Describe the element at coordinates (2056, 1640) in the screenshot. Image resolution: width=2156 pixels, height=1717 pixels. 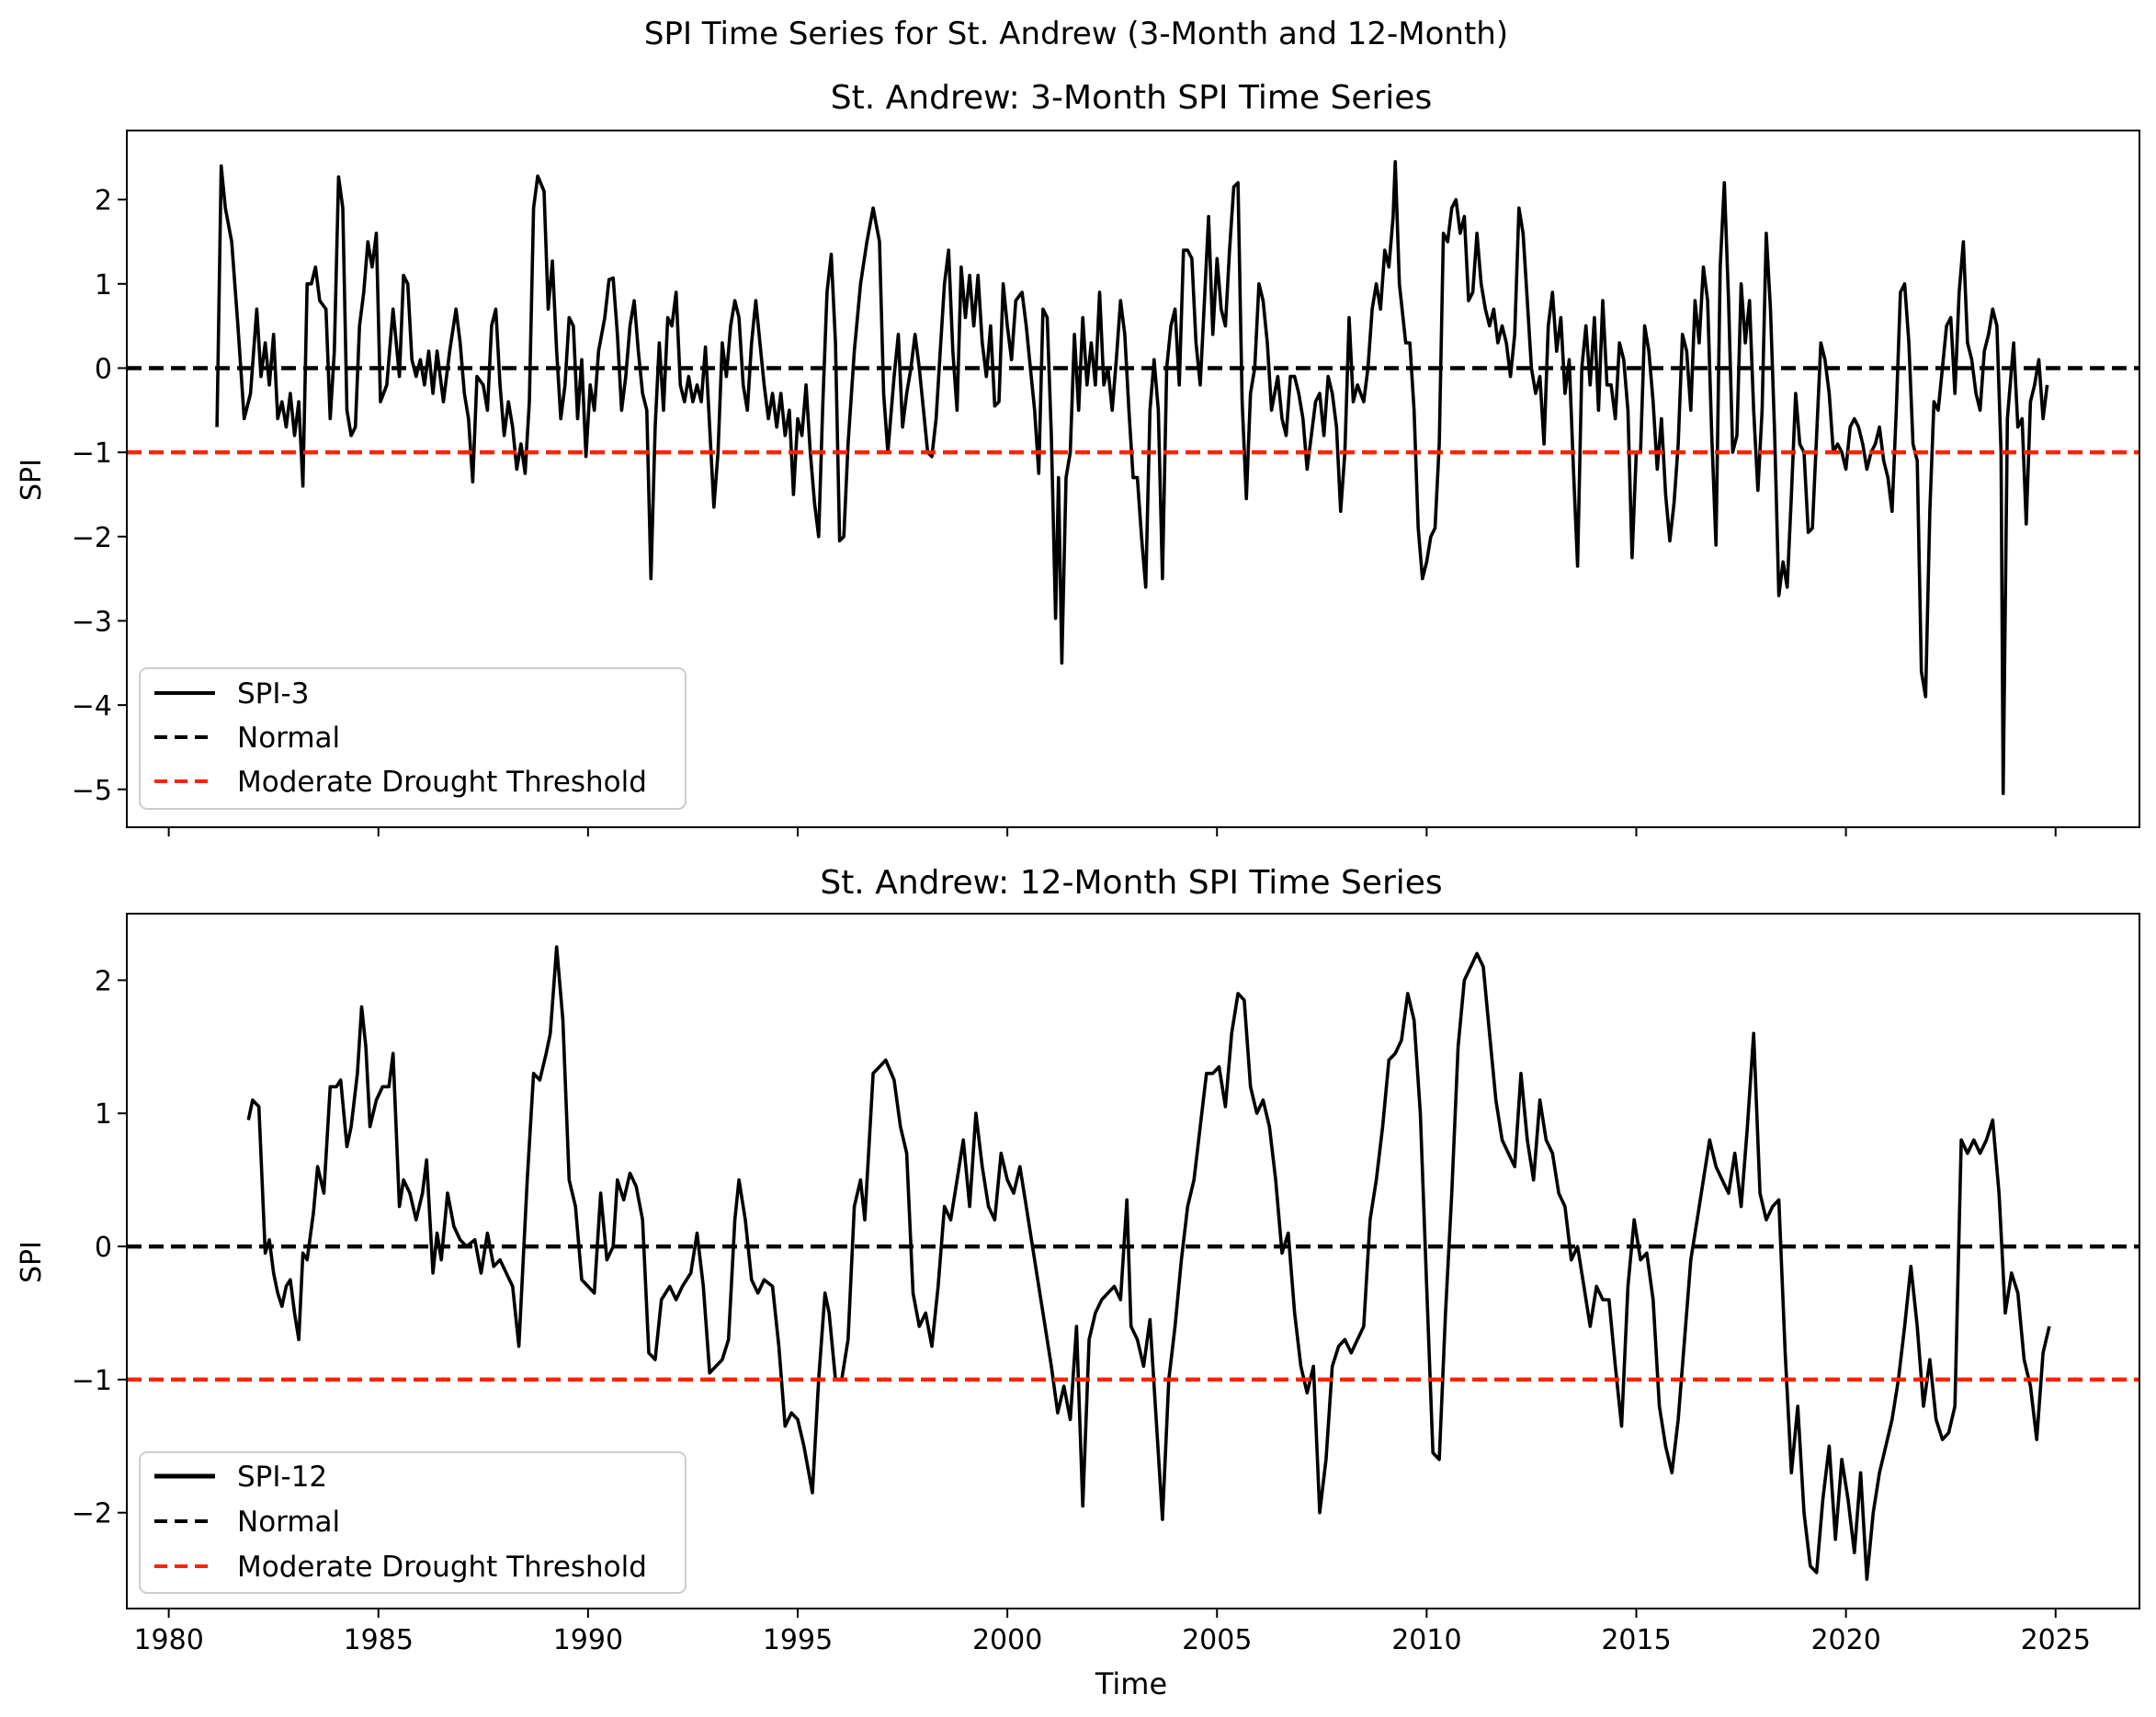
I see `spi12-xtick-label: 2025` at that location.